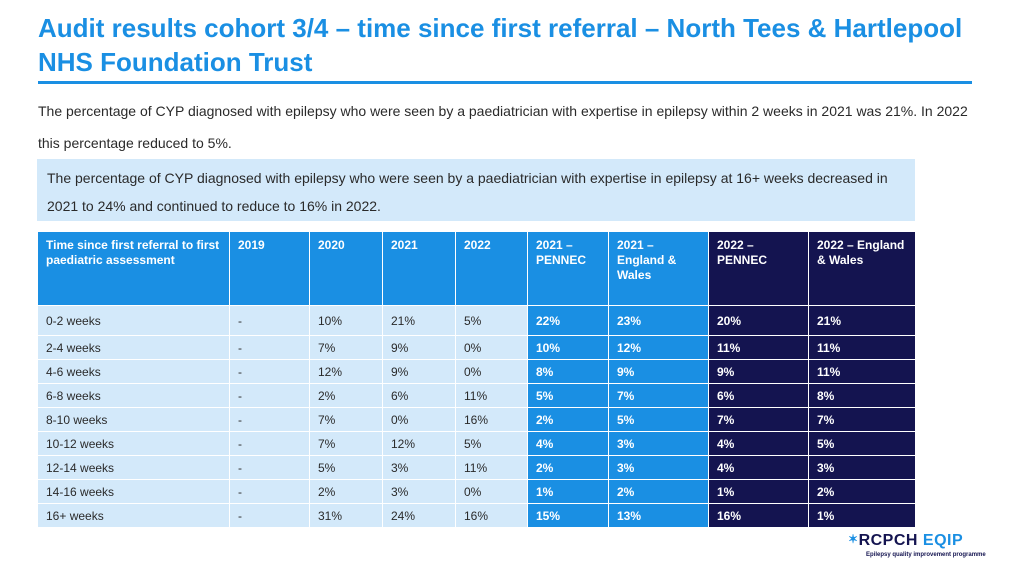 The image size is (1024, 576). Describe the element at coordinates (491, 268) in the screenshot. I see `header-2022: 2022` at that location.